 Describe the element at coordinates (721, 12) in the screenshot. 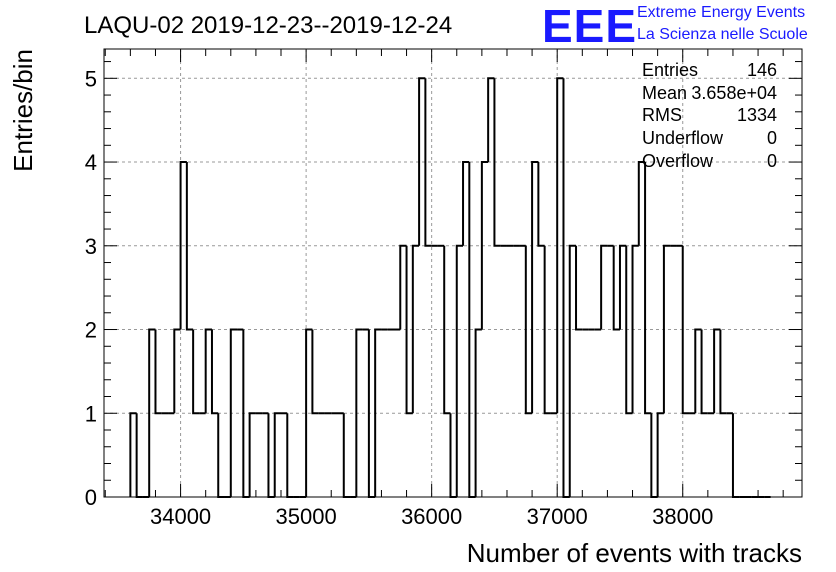

I see `logo-line-1: Extreme Energy Events` at that location.